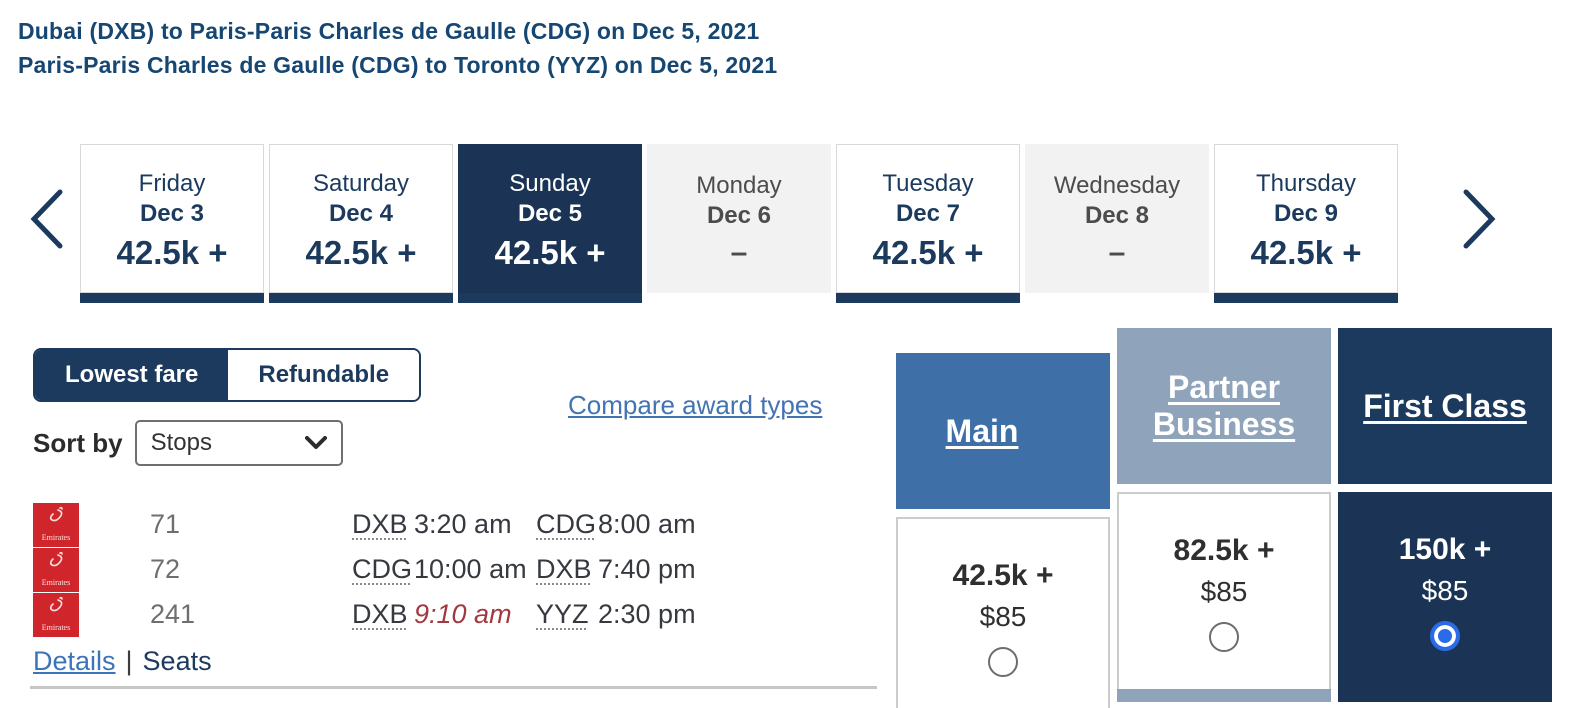 The height and width of the screenshot is (708, 1594). I want to click on chevron-right-icon, so click(1479, 218).